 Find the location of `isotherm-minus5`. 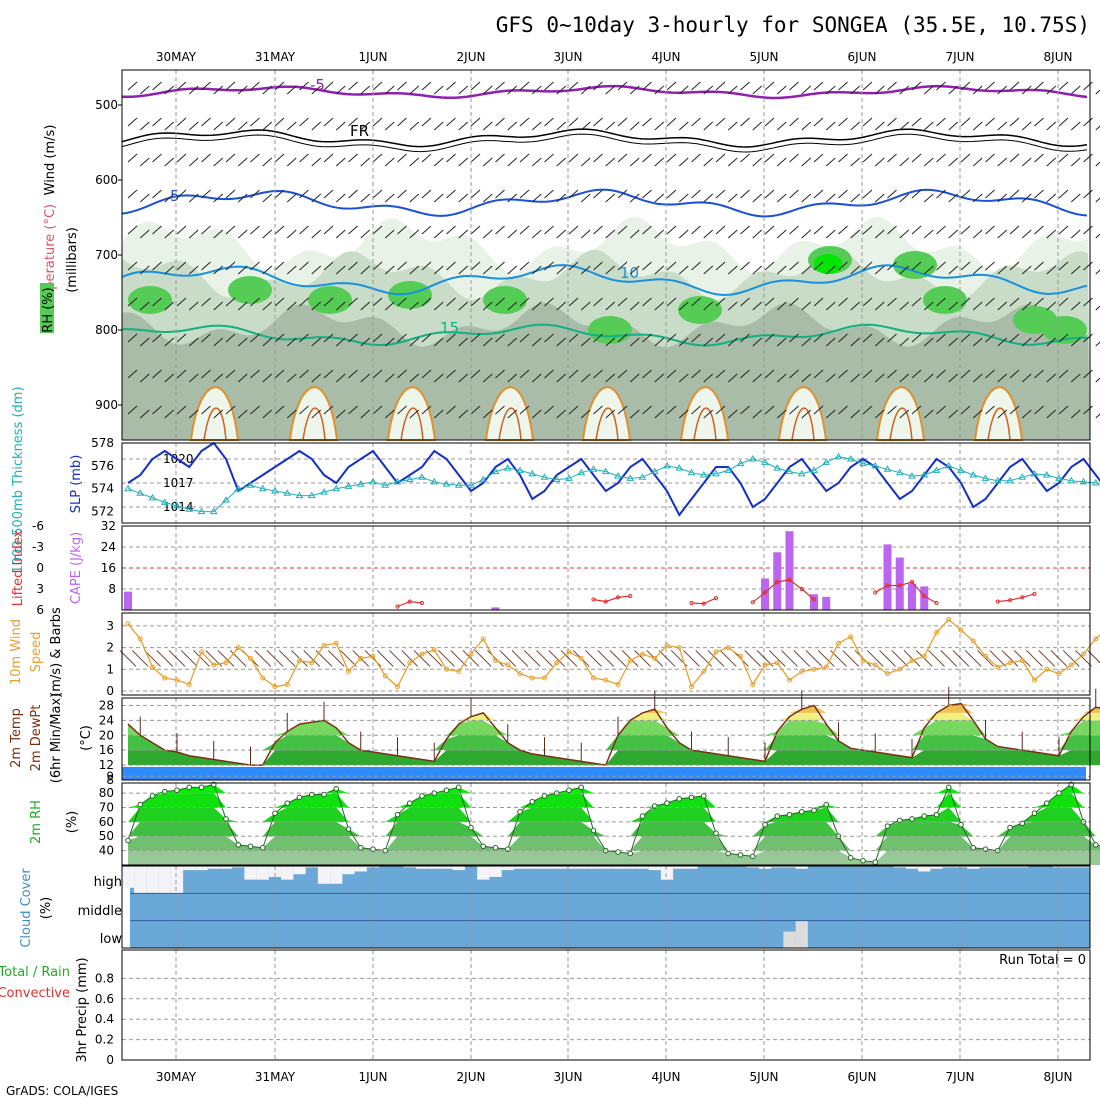

isotherm-minus5 is located at coordinates (604, 92).